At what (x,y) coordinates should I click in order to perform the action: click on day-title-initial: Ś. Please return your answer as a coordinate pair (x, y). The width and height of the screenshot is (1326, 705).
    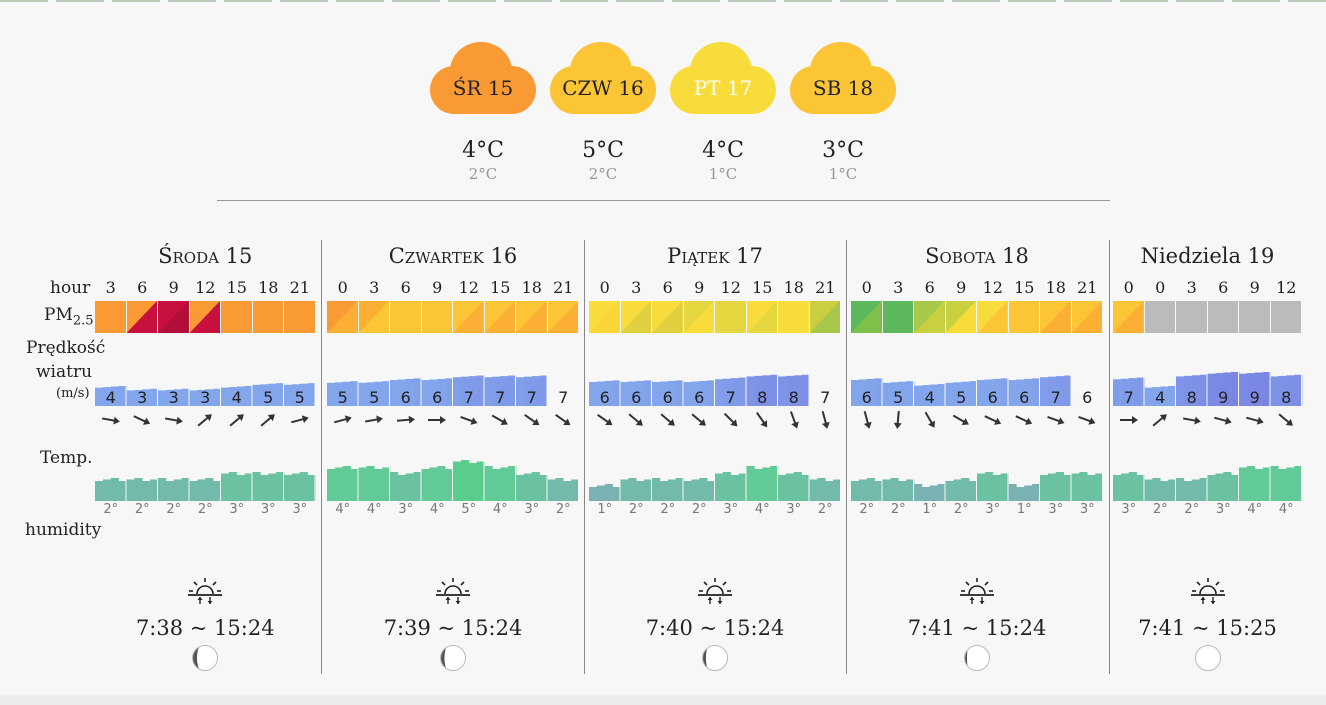
    Looking at the image, I should click on (165, 256).